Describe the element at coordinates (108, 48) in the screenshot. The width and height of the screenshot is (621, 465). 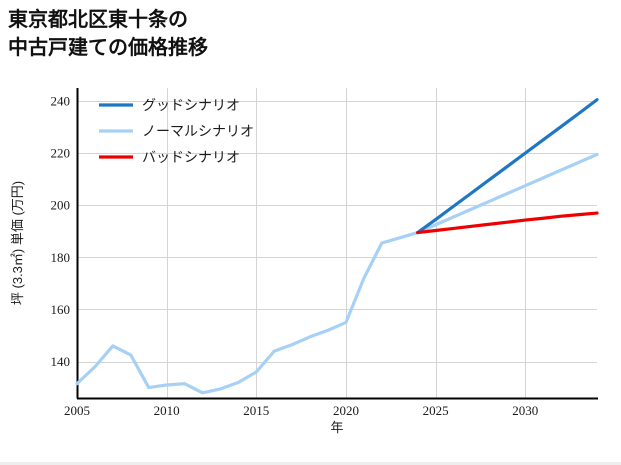
I see `chart-title-line2: 中古戸建ての価格推移` at that location.